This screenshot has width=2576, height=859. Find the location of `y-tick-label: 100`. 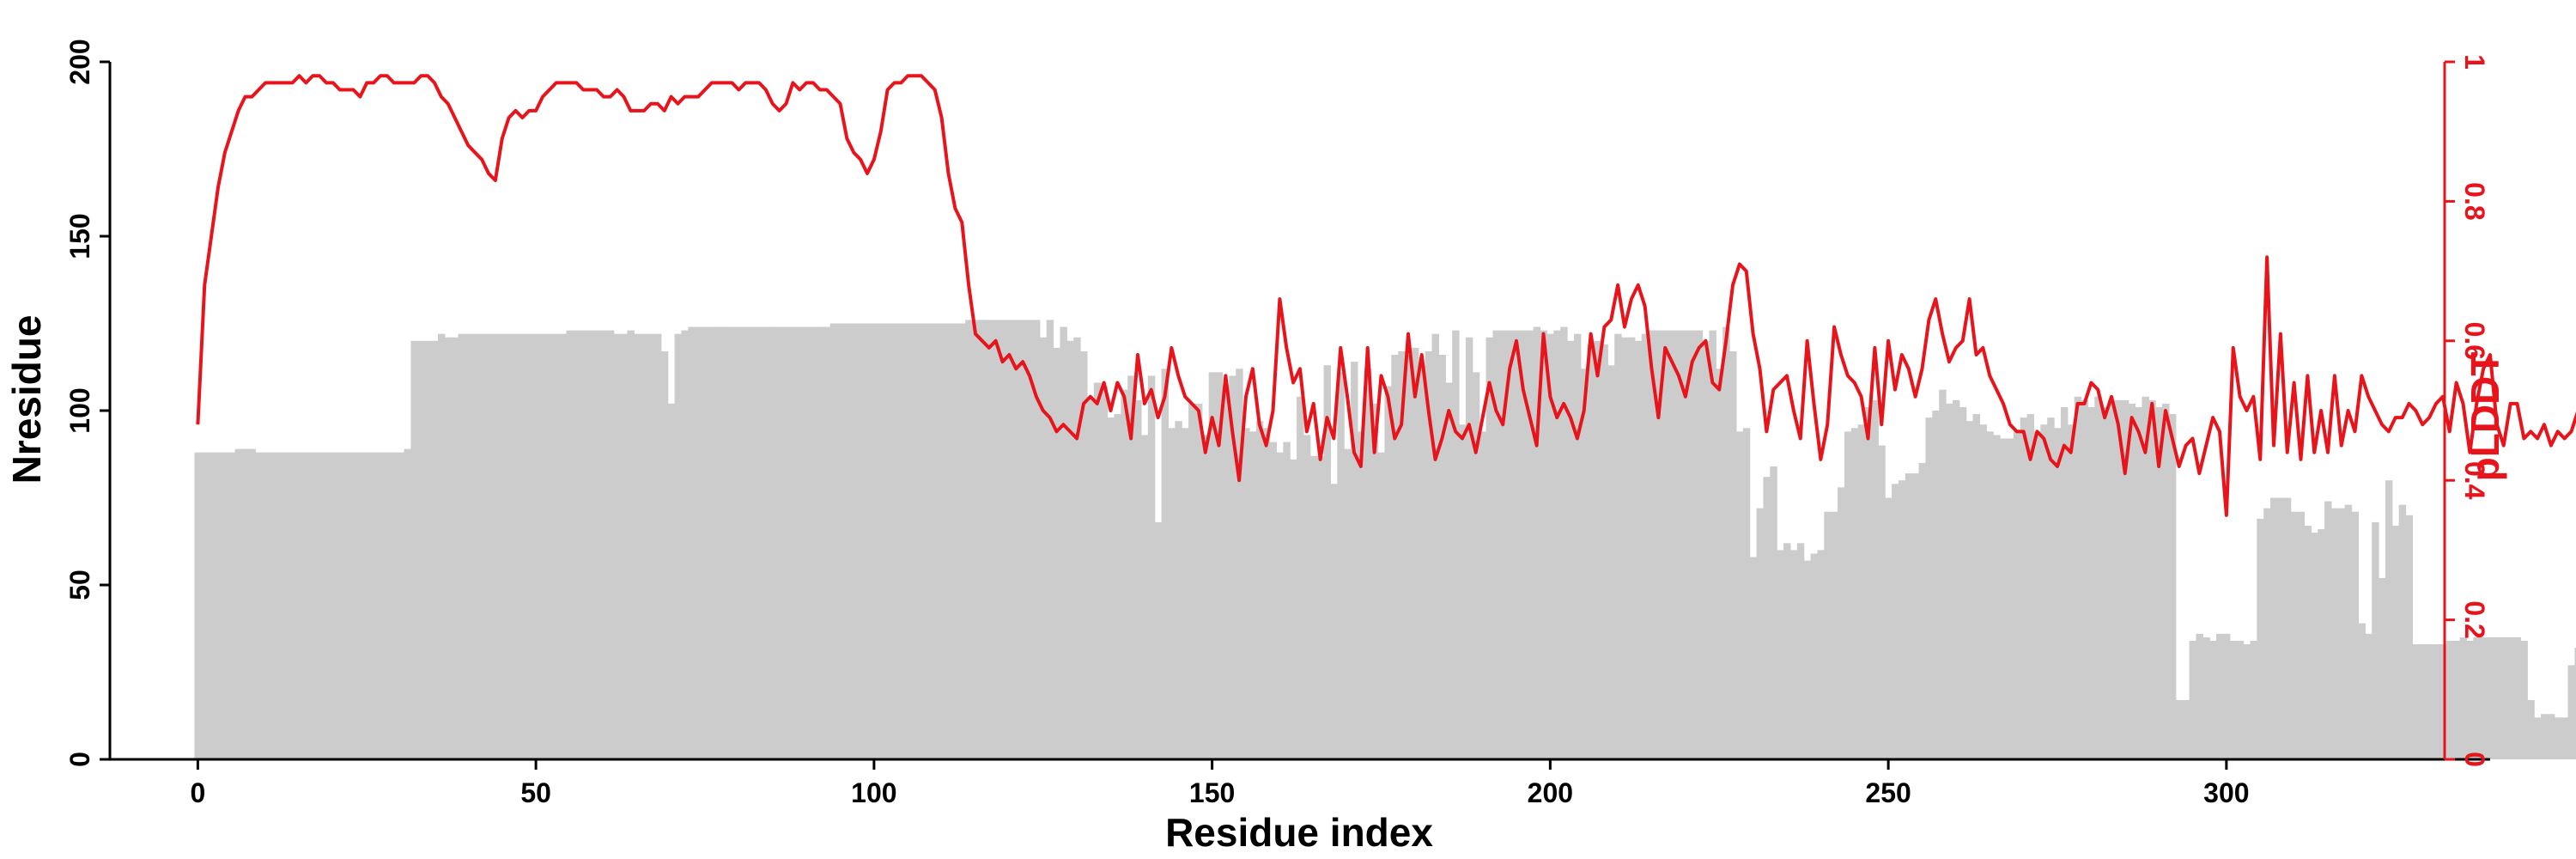

y-tick-label: 100 is located at coordinates (79, 410).